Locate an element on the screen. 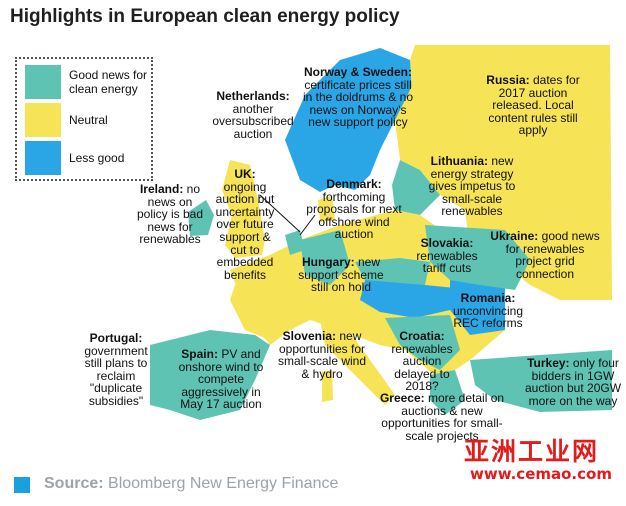 The width and height of the screenshot is (626, 506). region-italy is located at coordinates (357, 362).